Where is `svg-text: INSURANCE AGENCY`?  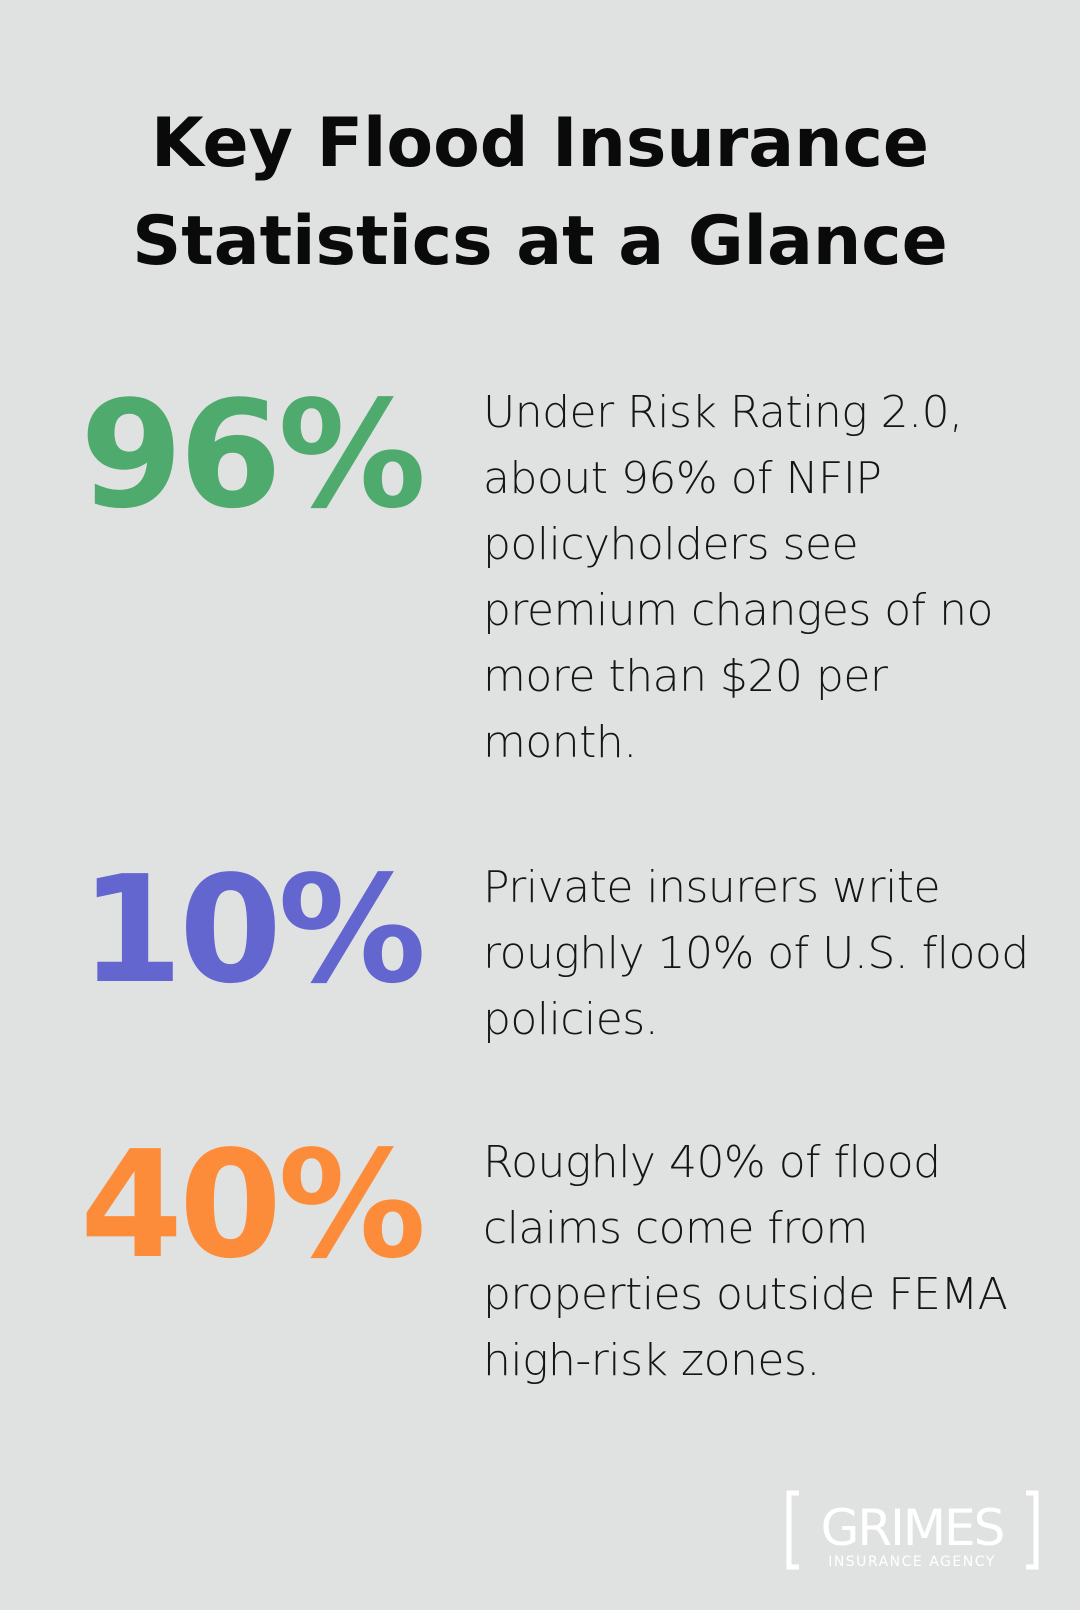
svg-text: INSURANCE AGENCY is located at coordinates (912, 1562).